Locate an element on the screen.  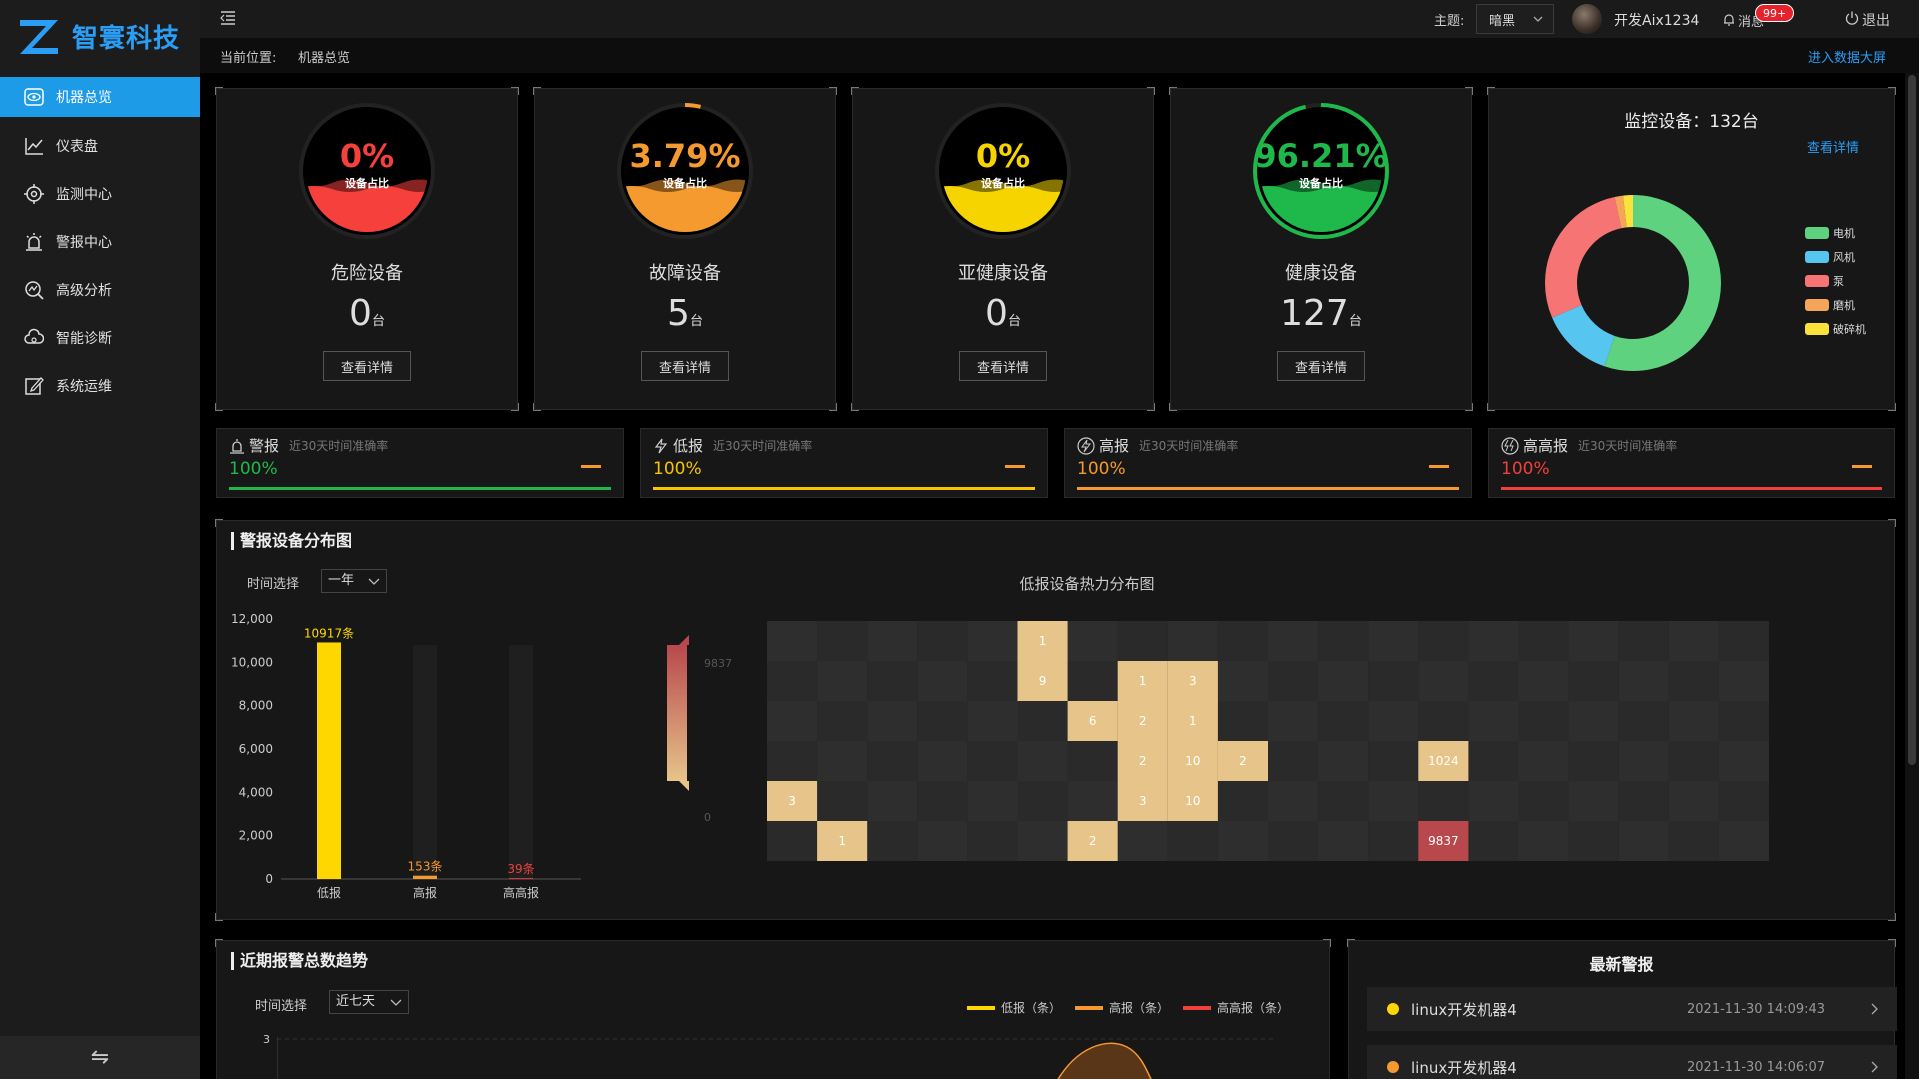
logout-link: 退出 is located at coordinates (1876, 21).